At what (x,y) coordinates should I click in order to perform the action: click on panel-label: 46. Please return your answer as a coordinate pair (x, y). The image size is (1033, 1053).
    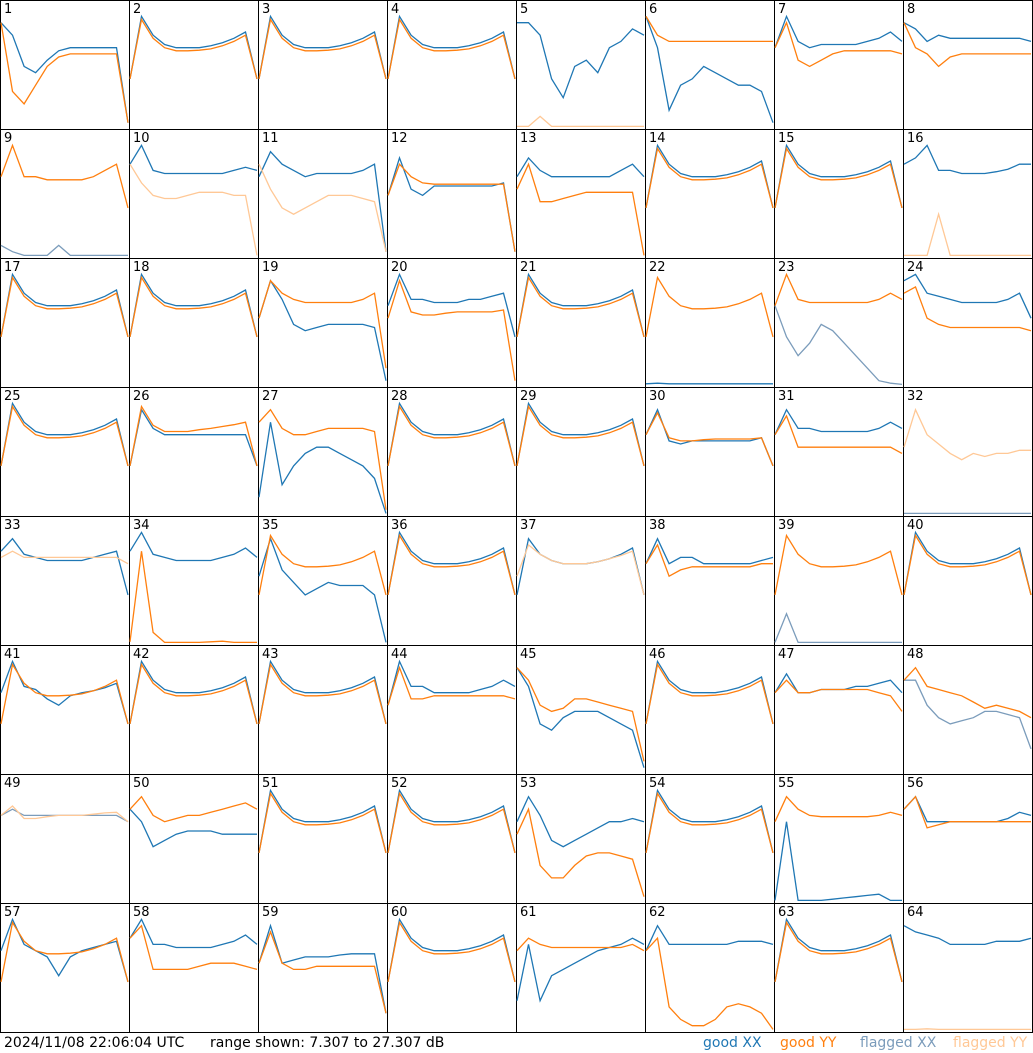
    Looking at the image, I should click on (657, 654).